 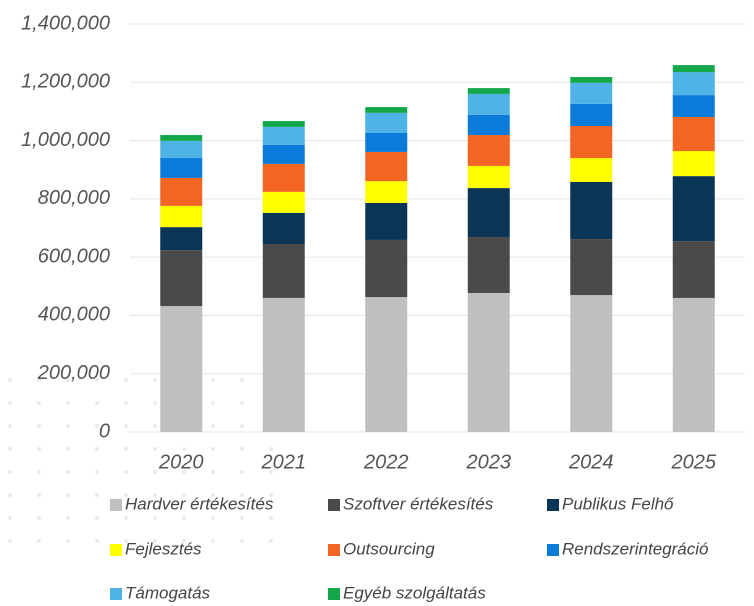 What do you see at coordinates (386, 462) in the screenshot?
I see `x-tick-label: 2022` at bounding box center [386, 462].